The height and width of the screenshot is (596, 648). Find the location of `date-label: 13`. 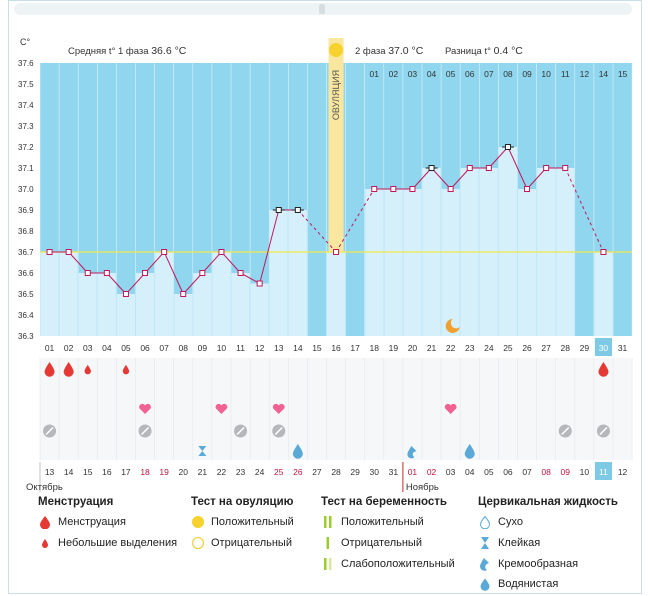

date-label: 13 is located at coordinates (50, 472).